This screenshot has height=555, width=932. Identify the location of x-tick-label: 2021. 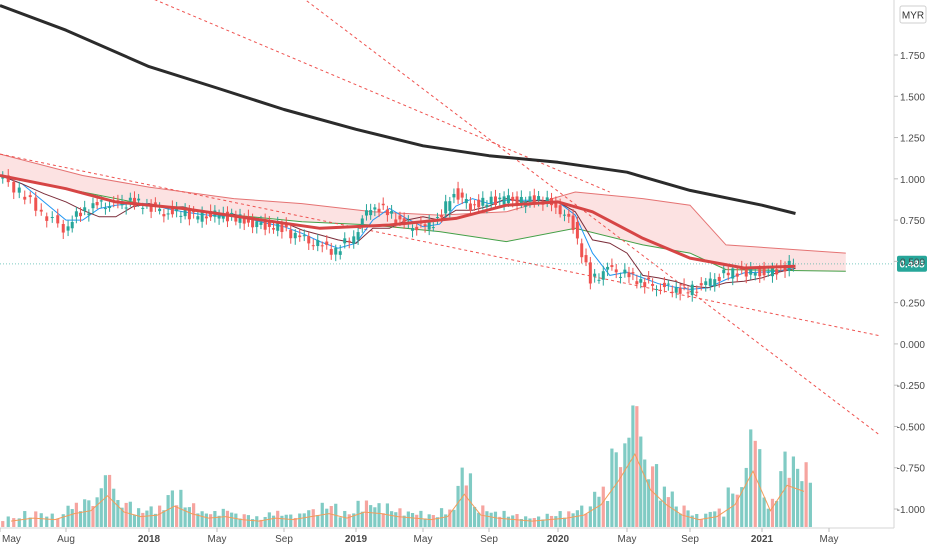
(762, 539).